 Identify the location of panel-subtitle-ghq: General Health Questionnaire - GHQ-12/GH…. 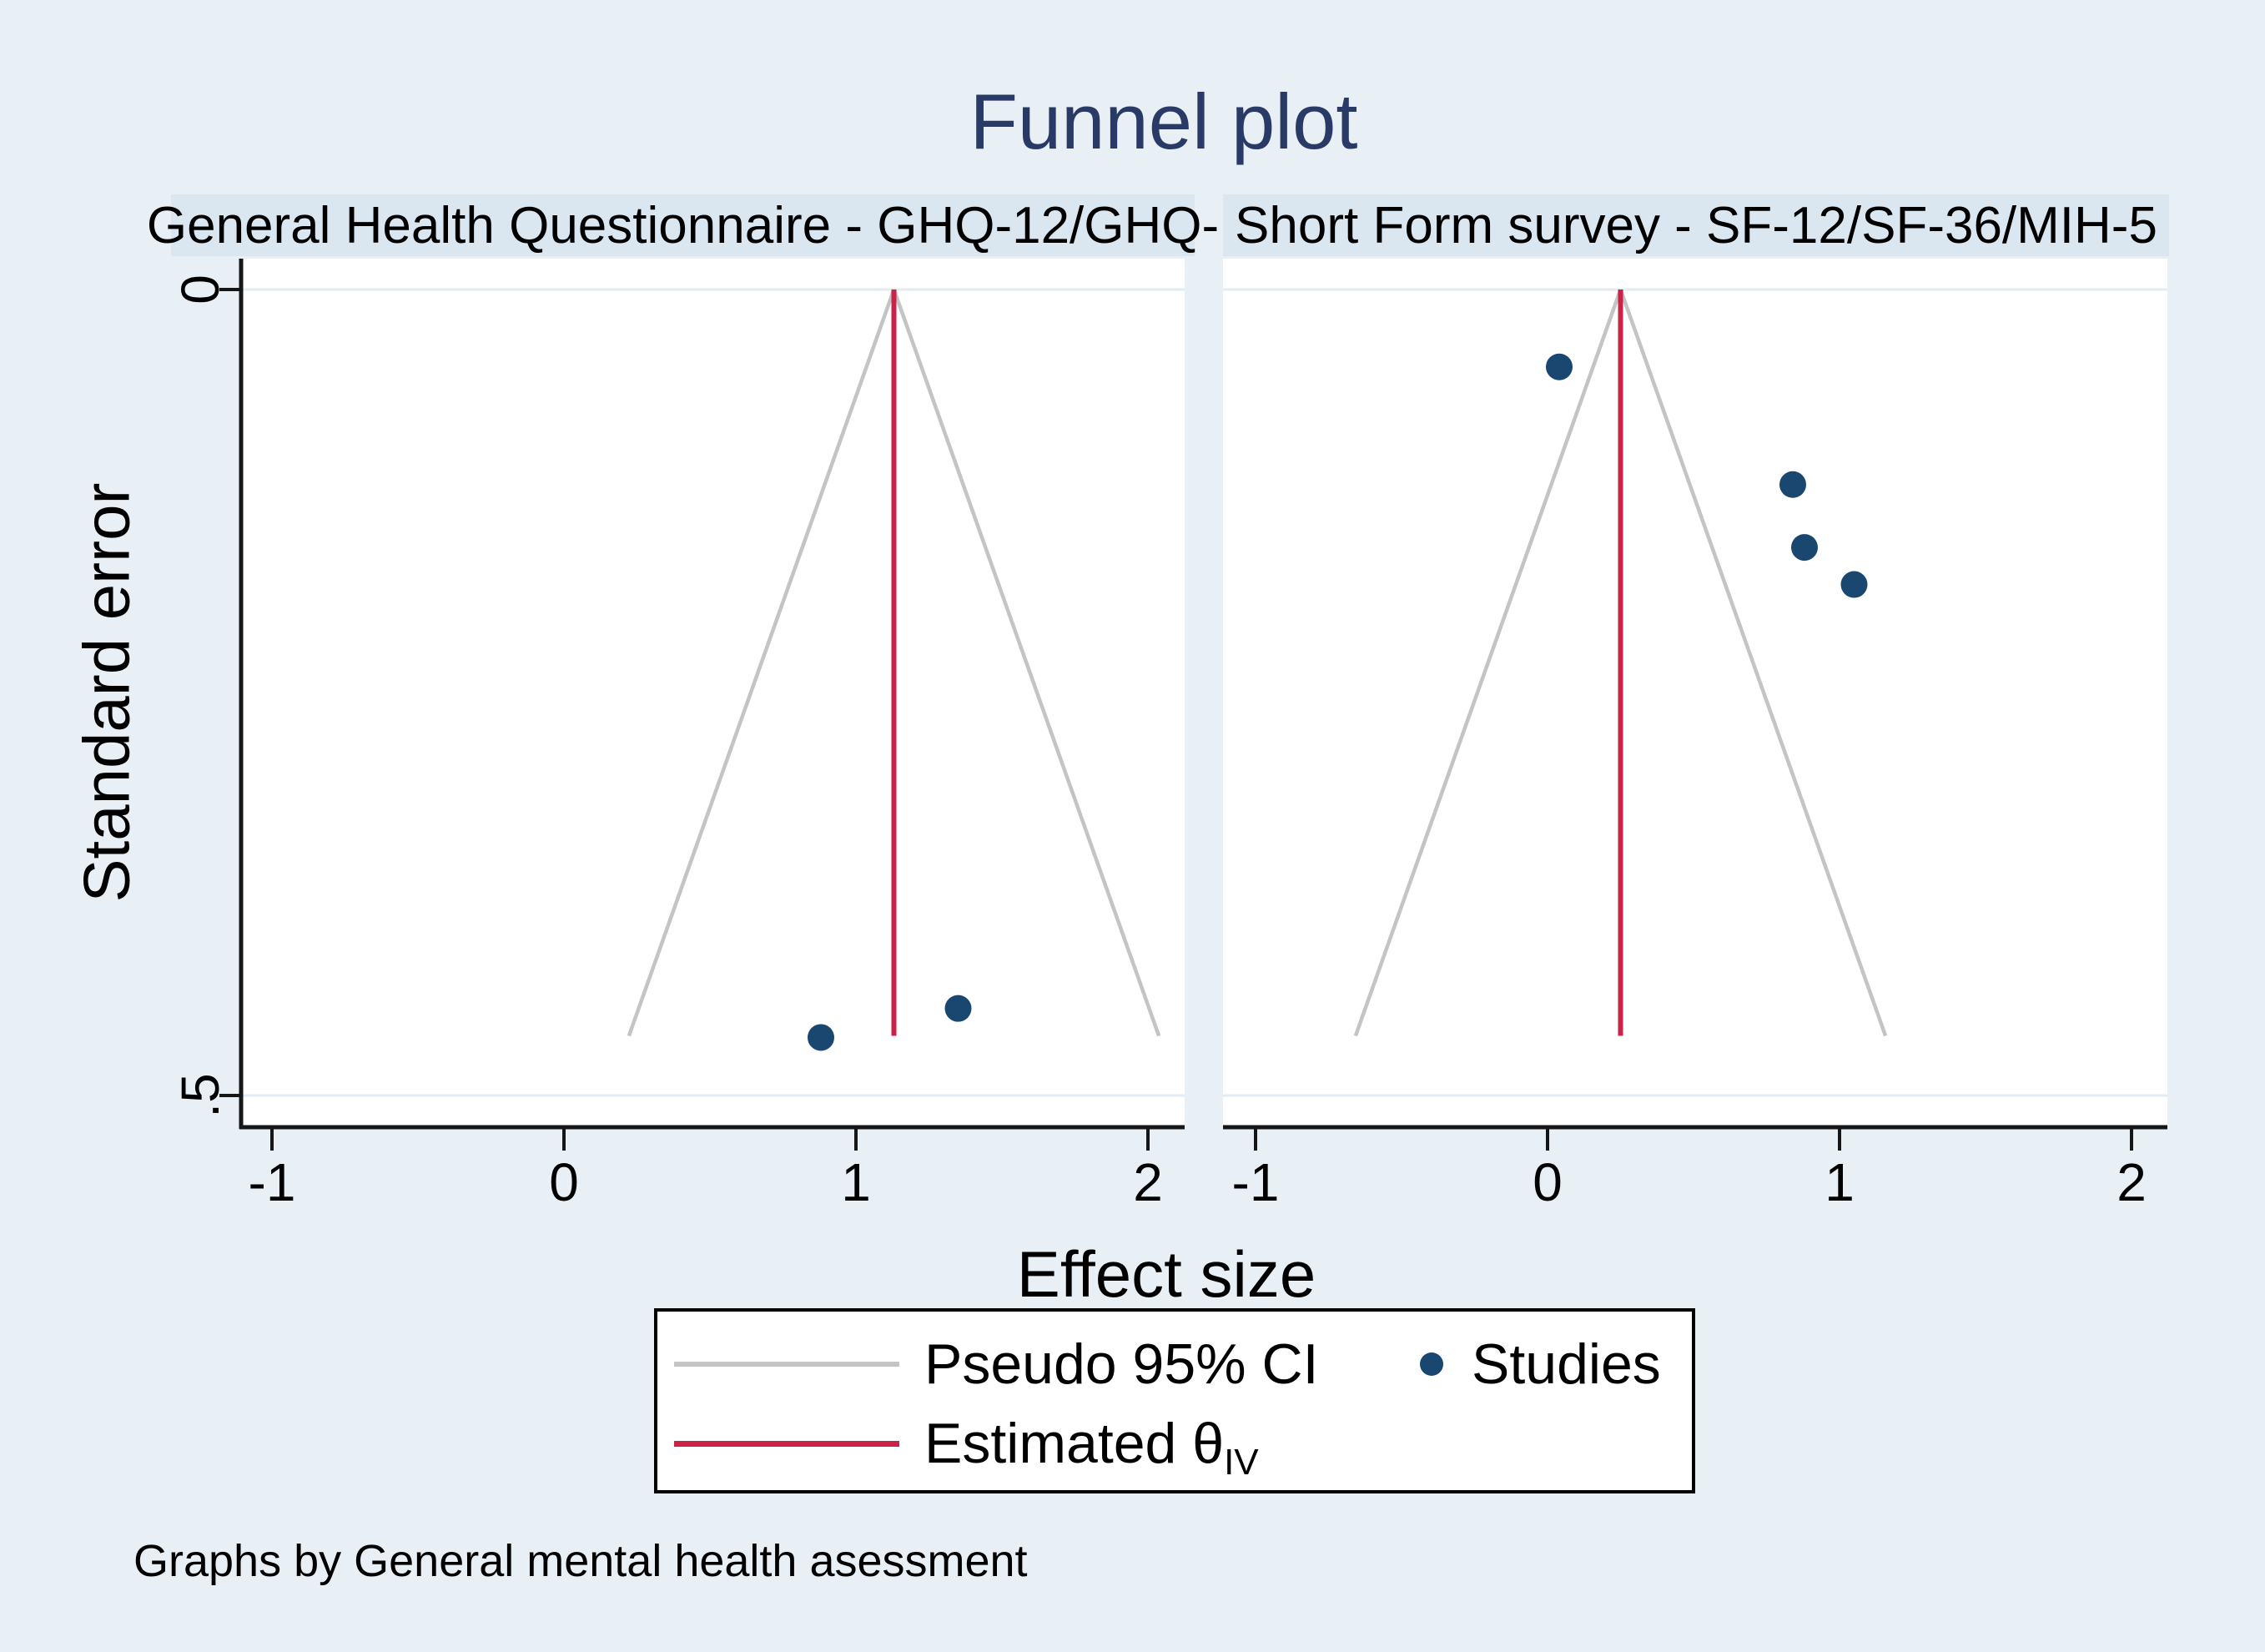
(683, 225).